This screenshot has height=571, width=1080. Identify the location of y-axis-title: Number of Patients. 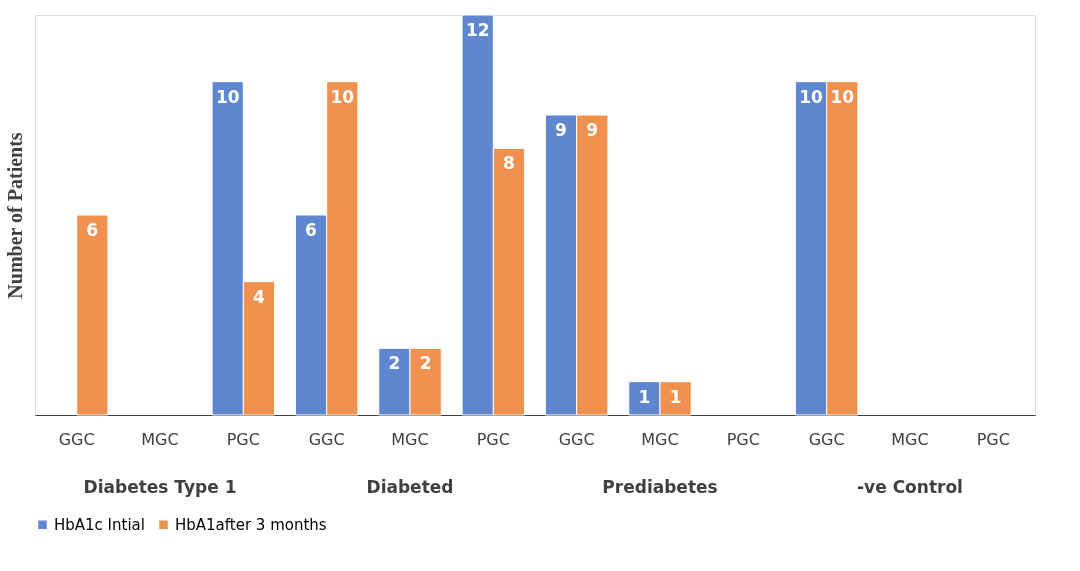
(14, 215).